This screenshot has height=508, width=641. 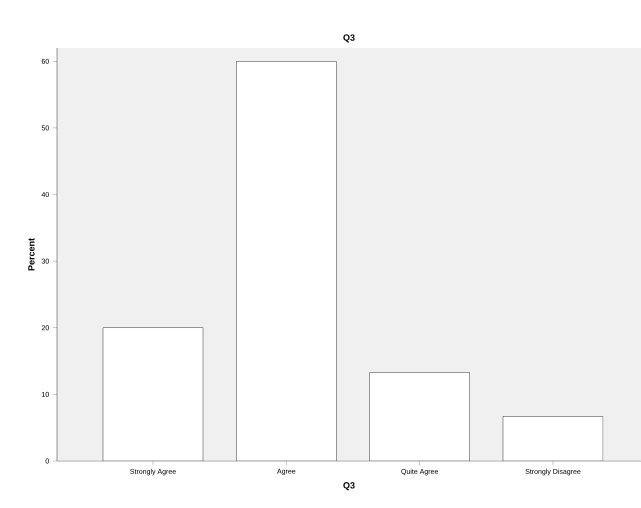 I want to click on y-axis-title: Percent, so click(x=31, y=254).